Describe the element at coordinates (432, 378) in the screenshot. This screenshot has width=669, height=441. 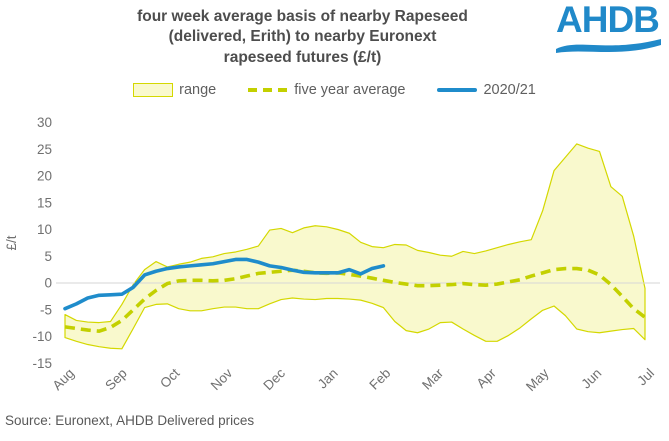
I see `x-tick-label: Mar` at that location.